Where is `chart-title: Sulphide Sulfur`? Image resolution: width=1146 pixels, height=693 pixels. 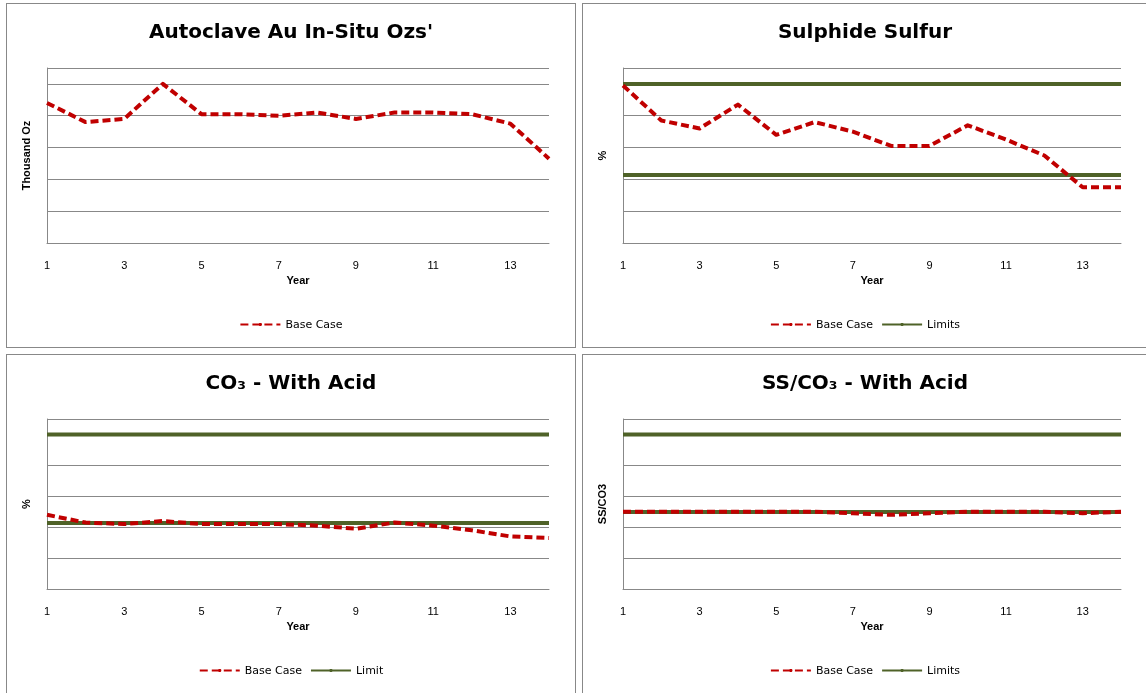 chart-title: Sulphide Sulfur is located at coordinates (865, 31).